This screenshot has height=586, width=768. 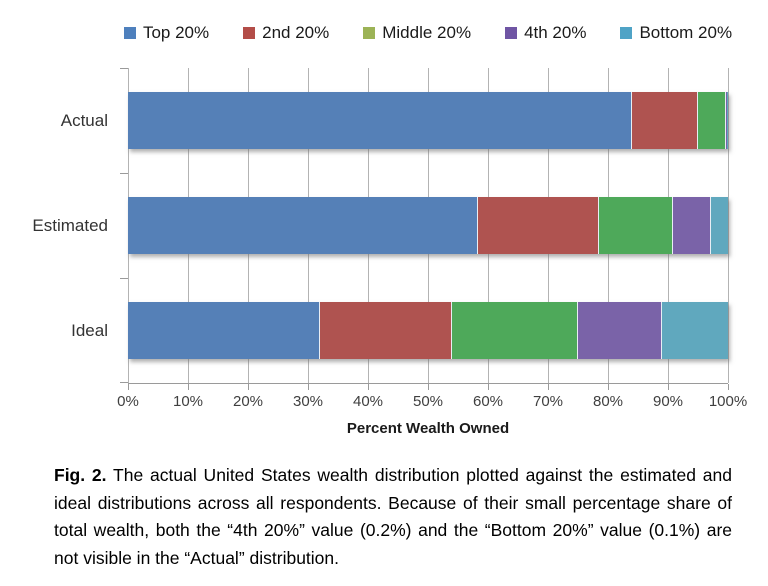 I want to click on legend-label-middle-20: Middle 20%, so click(x=427, y=32).